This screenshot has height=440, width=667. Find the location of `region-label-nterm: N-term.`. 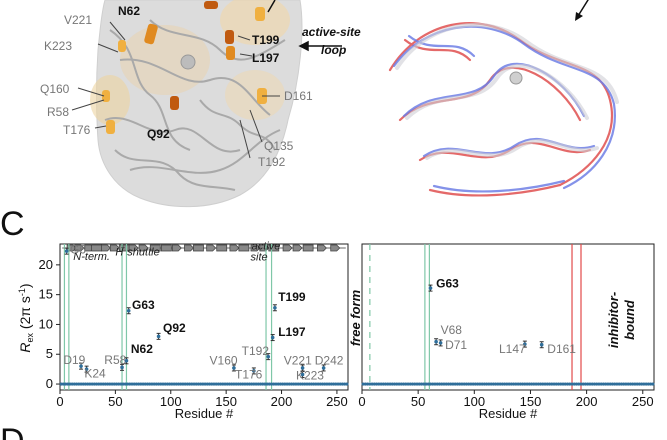

region-label-nterm: N-term. is located at coordinates (91, 257).